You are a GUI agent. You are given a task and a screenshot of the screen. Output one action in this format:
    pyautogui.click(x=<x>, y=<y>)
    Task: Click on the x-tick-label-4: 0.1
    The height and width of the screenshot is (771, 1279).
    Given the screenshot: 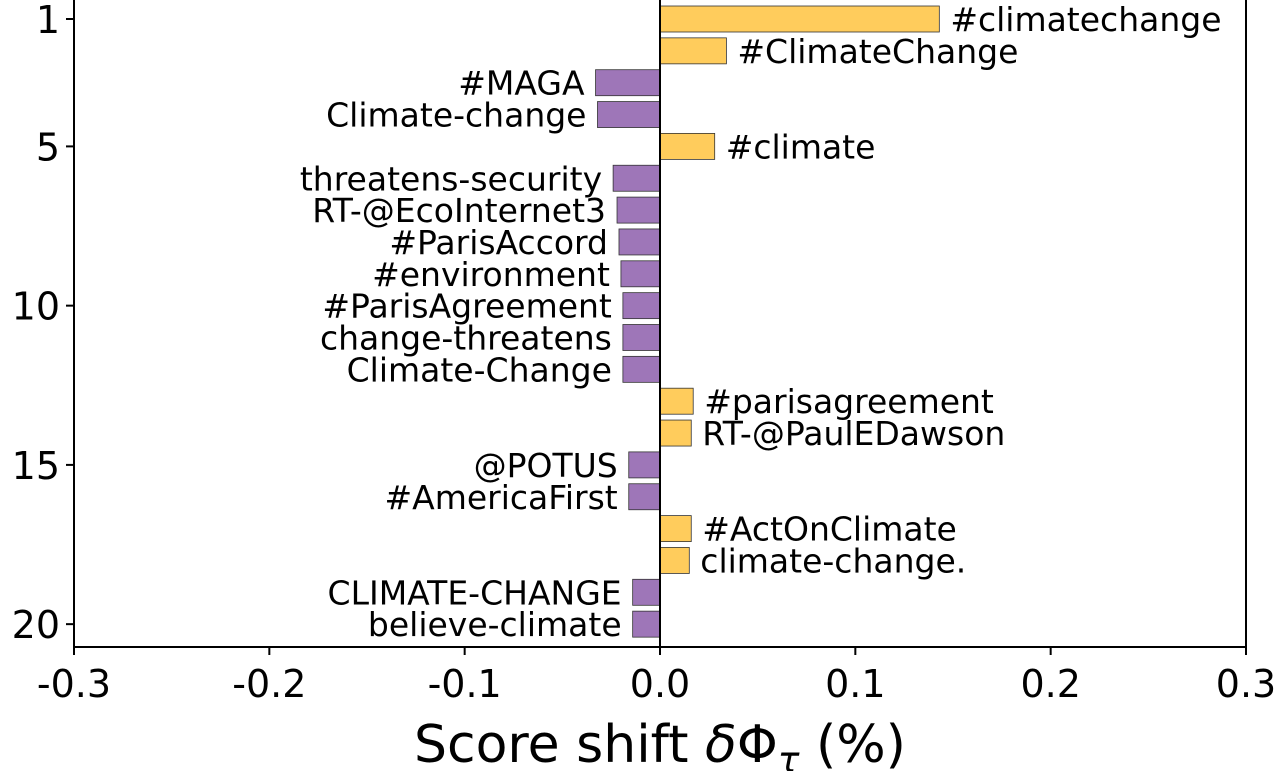 What is the action you would take?
    pyautogui.click(x=855, y=684)
    